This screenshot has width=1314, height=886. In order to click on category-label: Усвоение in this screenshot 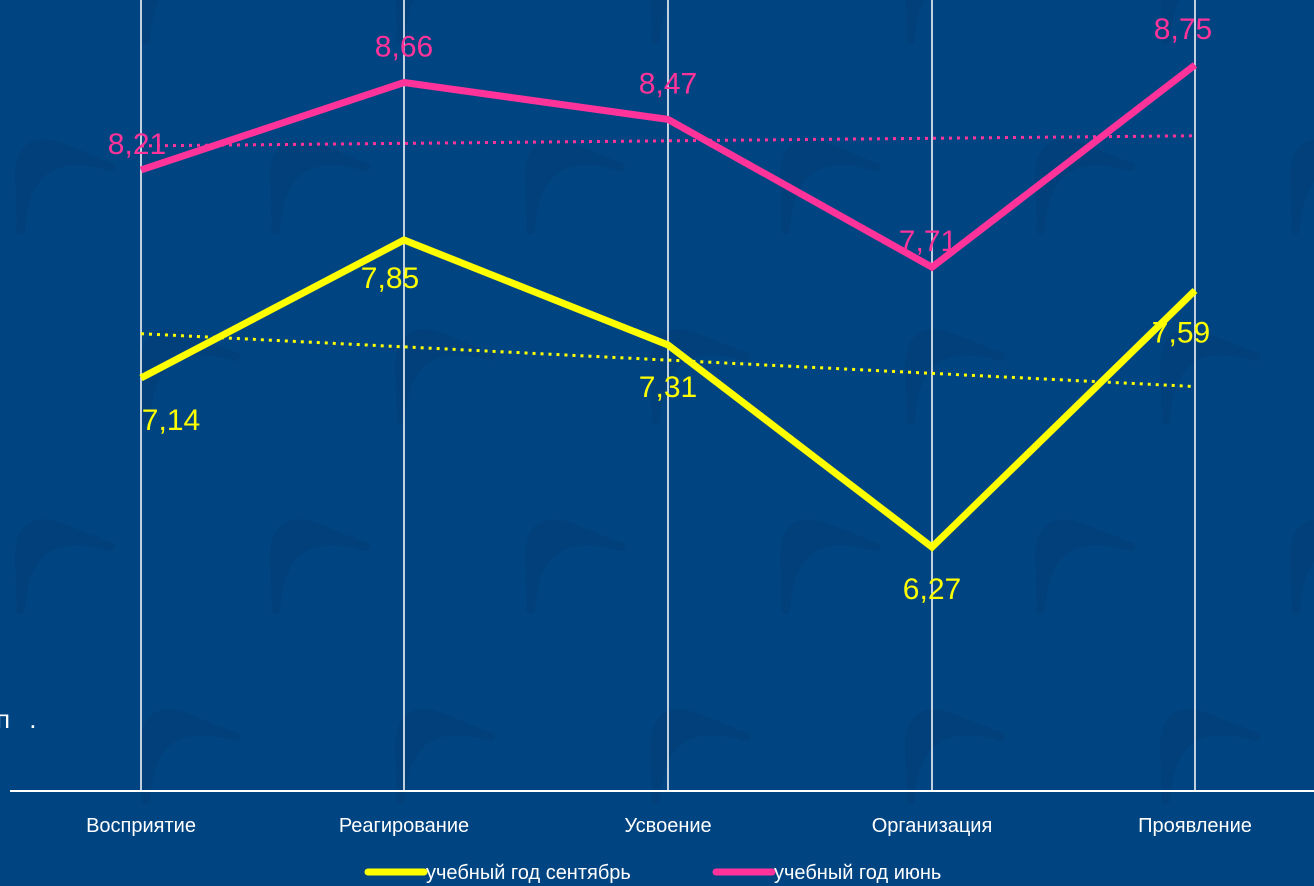, I will do `click(667, 826)`.